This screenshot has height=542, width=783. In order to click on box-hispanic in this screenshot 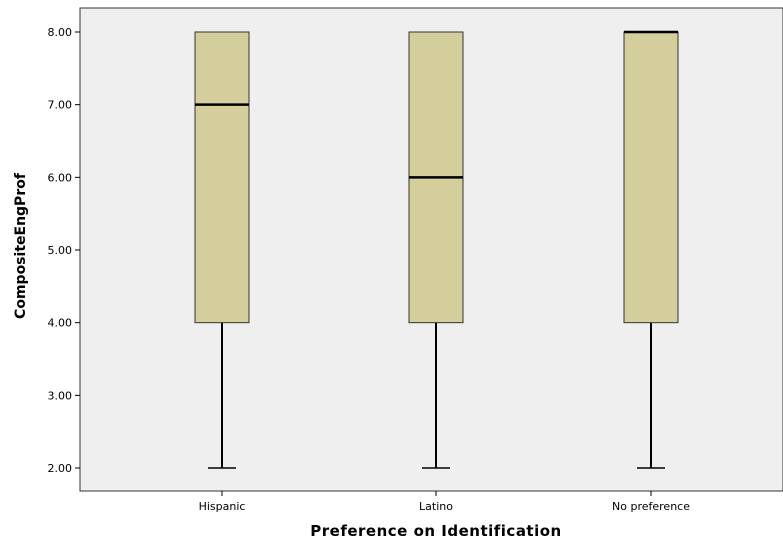, I will do `click(222, 250)`.